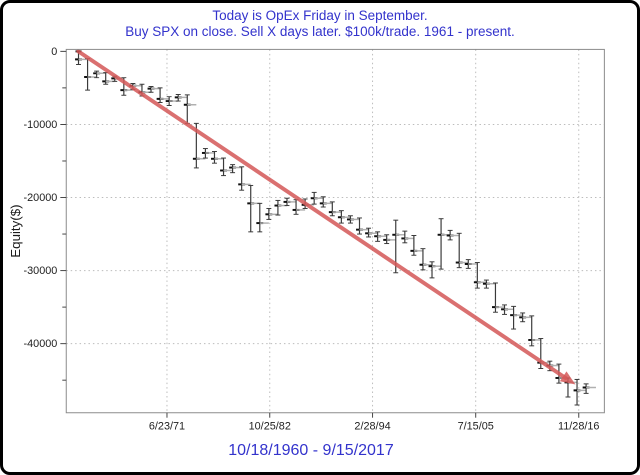 This screenshot has height=475, width=640. Describe the element at coordinates (270, 427) in the screenshot. I see `x-tick-label: 10/25/82` at that location.